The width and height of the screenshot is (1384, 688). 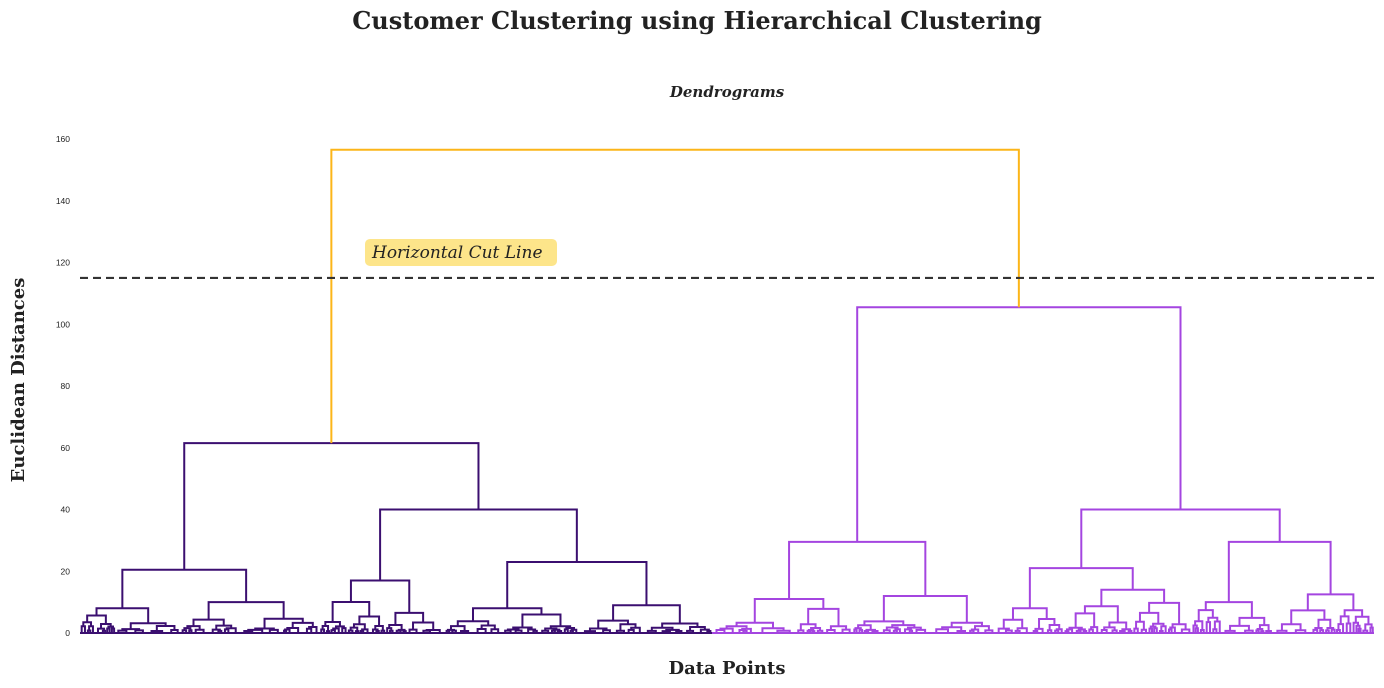 What do you see at coordinates (66, 571) in the screenshot?
I see `y-tick-label: 20` at bounding box center [66, 571].